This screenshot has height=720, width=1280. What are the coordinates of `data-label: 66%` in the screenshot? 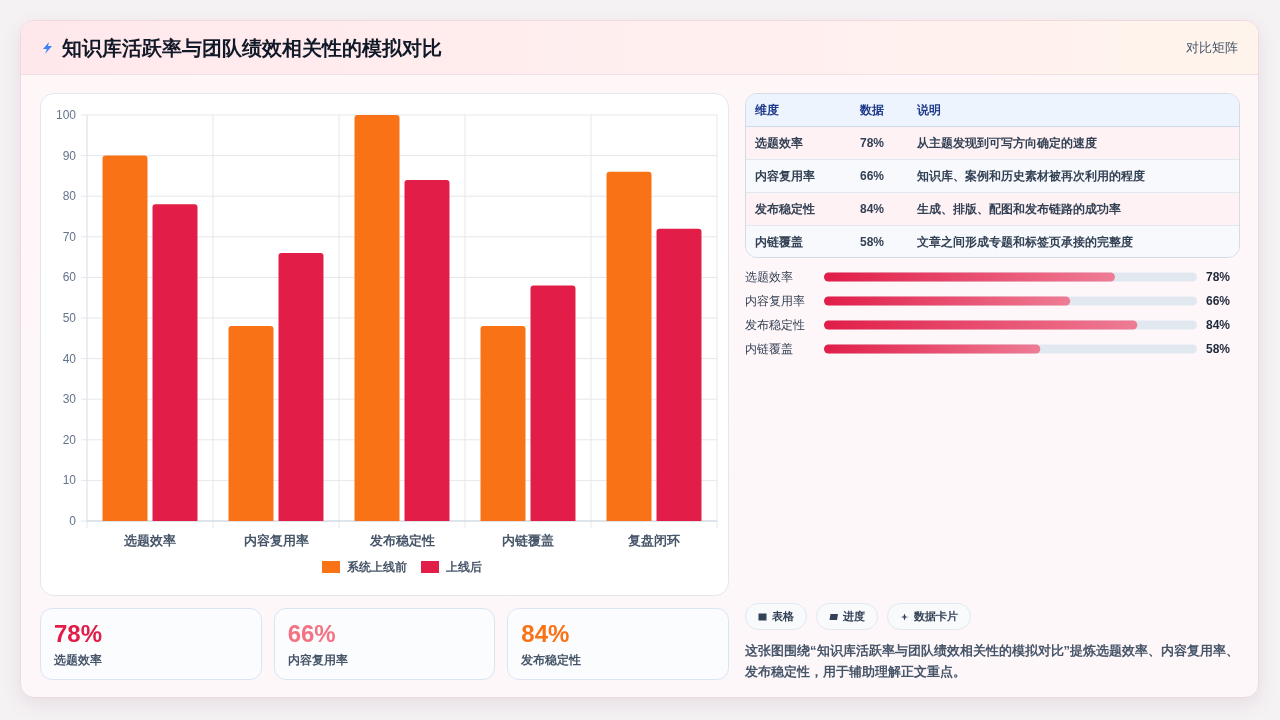 It's located at (1218, 301).